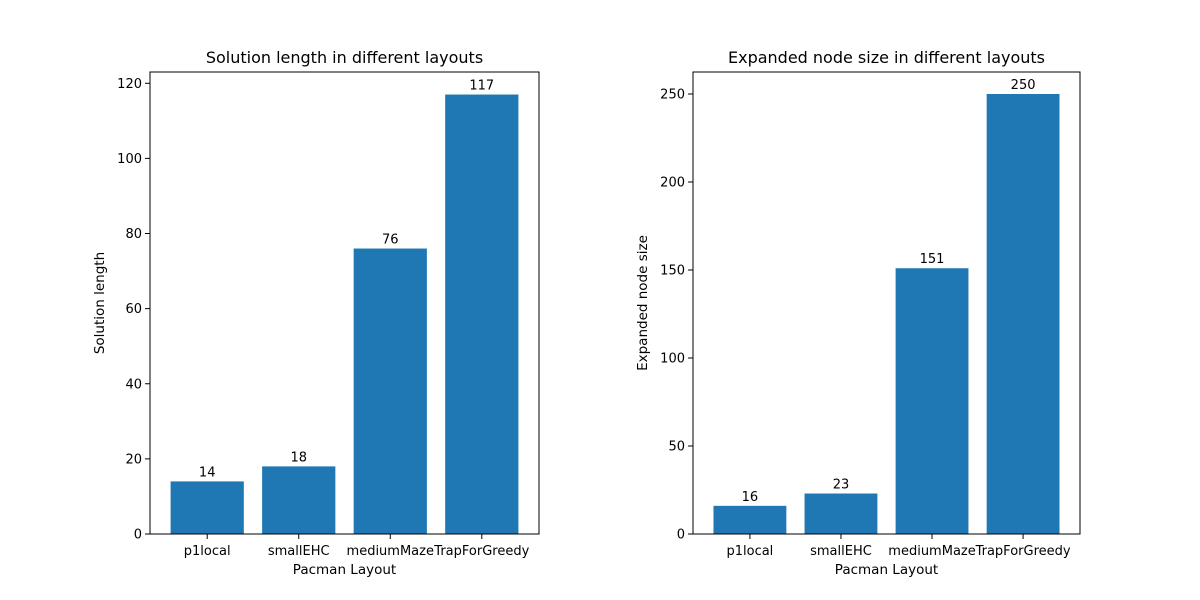  Describe the element at coordinates (672, 271) in the screenshot. I see `y-tick-label: 150` at that location.